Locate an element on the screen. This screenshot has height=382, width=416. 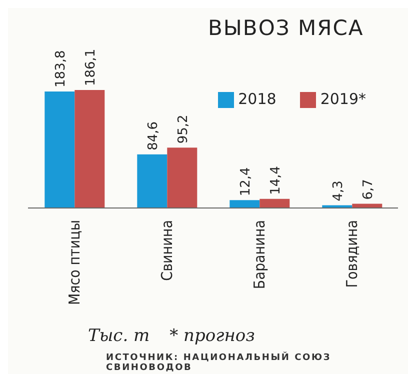
x-tick-label: Баранина is located at coordinates (259, 255).